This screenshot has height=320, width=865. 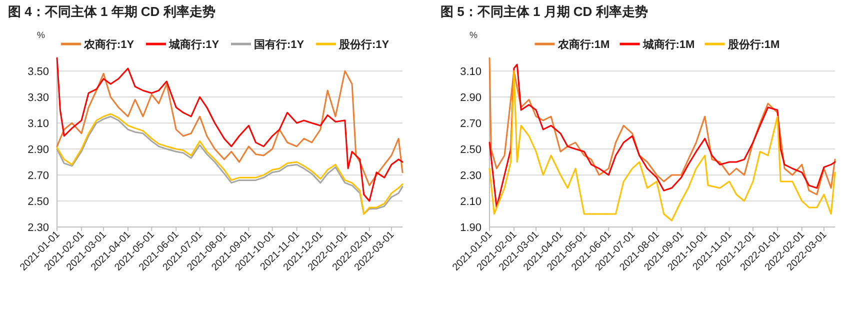 I want to click on title: 图 5：不同主体 1 月期 CD 利率走势, so click(x=544, y=11).